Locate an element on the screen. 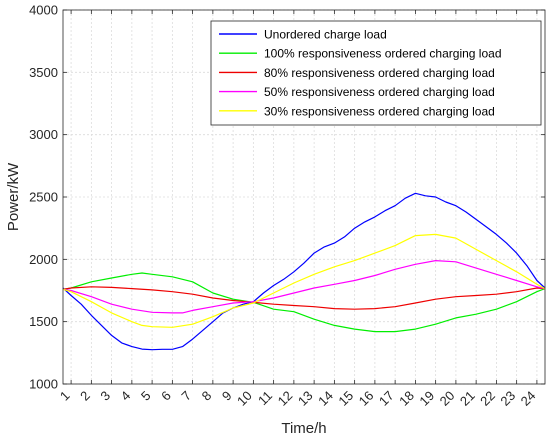 This screenshot has width=550, height=438. y-tick-label: 4000 is located at coordinates (43, 10).